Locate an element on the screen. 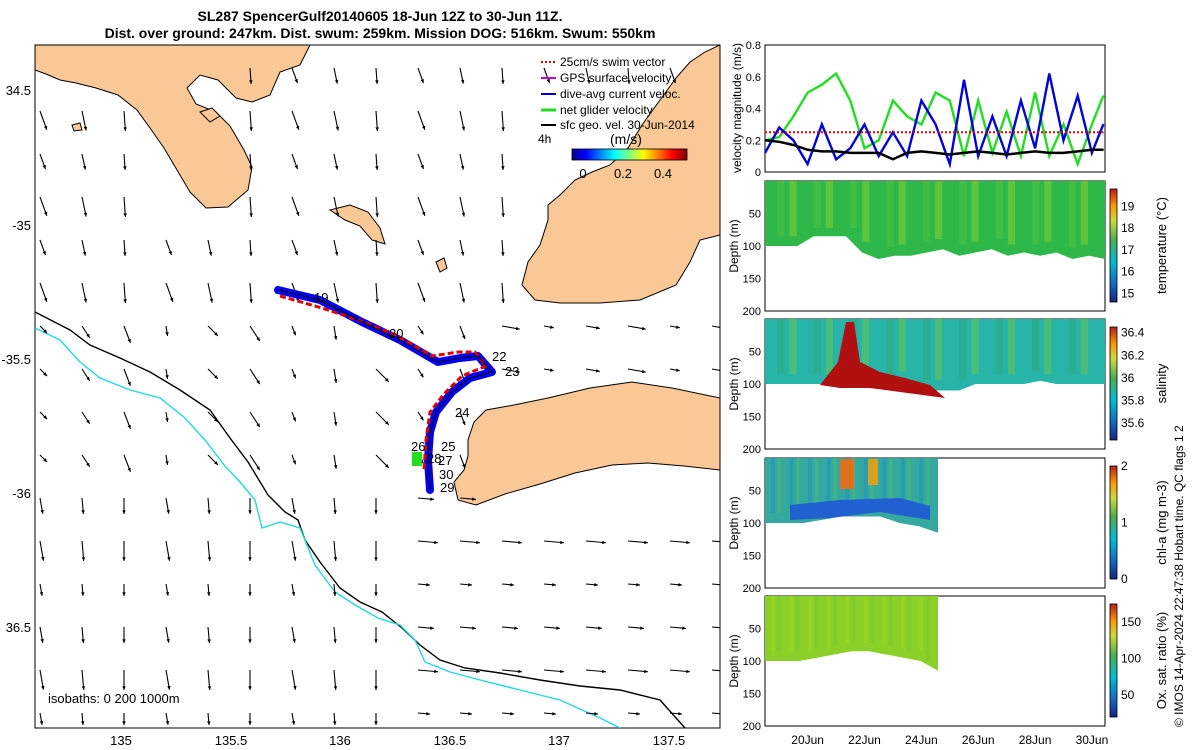 The height and width of the screenshot is (750, 1200). legend-label: sfc geo. vel. 30-Jun-2014 is located at coordinates (627, 125).